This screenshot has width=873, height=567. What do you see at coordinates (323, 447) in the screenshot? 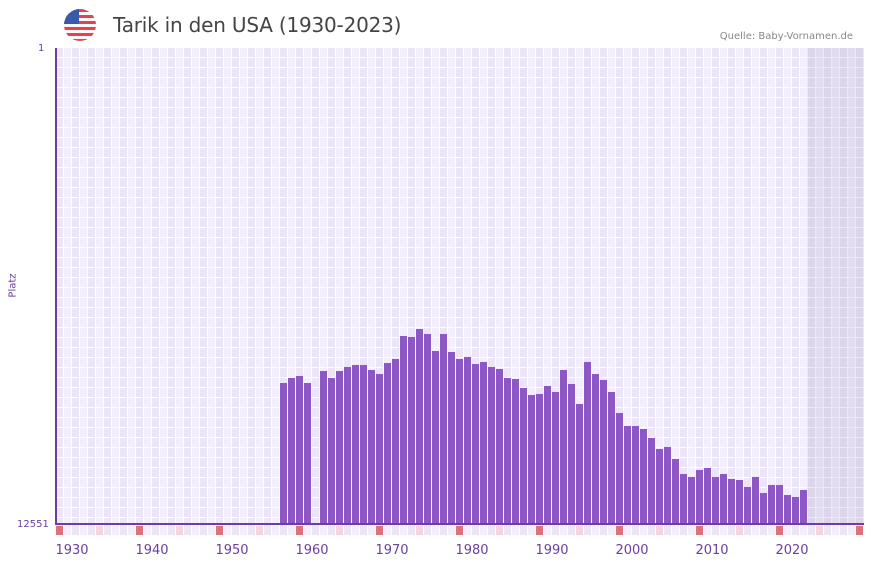
I see `bar-1962` at bounding box center [323, 447].